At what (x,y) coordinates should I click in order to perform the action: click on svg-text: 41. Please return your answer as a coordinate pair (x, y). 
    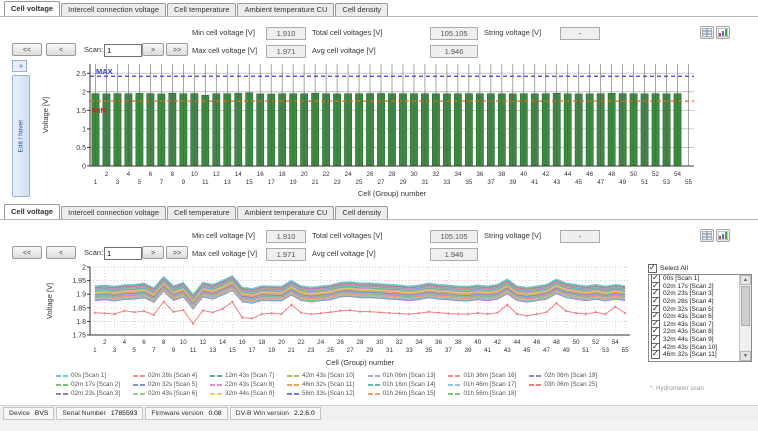
    Looking at the image, I should click on (488, 350).